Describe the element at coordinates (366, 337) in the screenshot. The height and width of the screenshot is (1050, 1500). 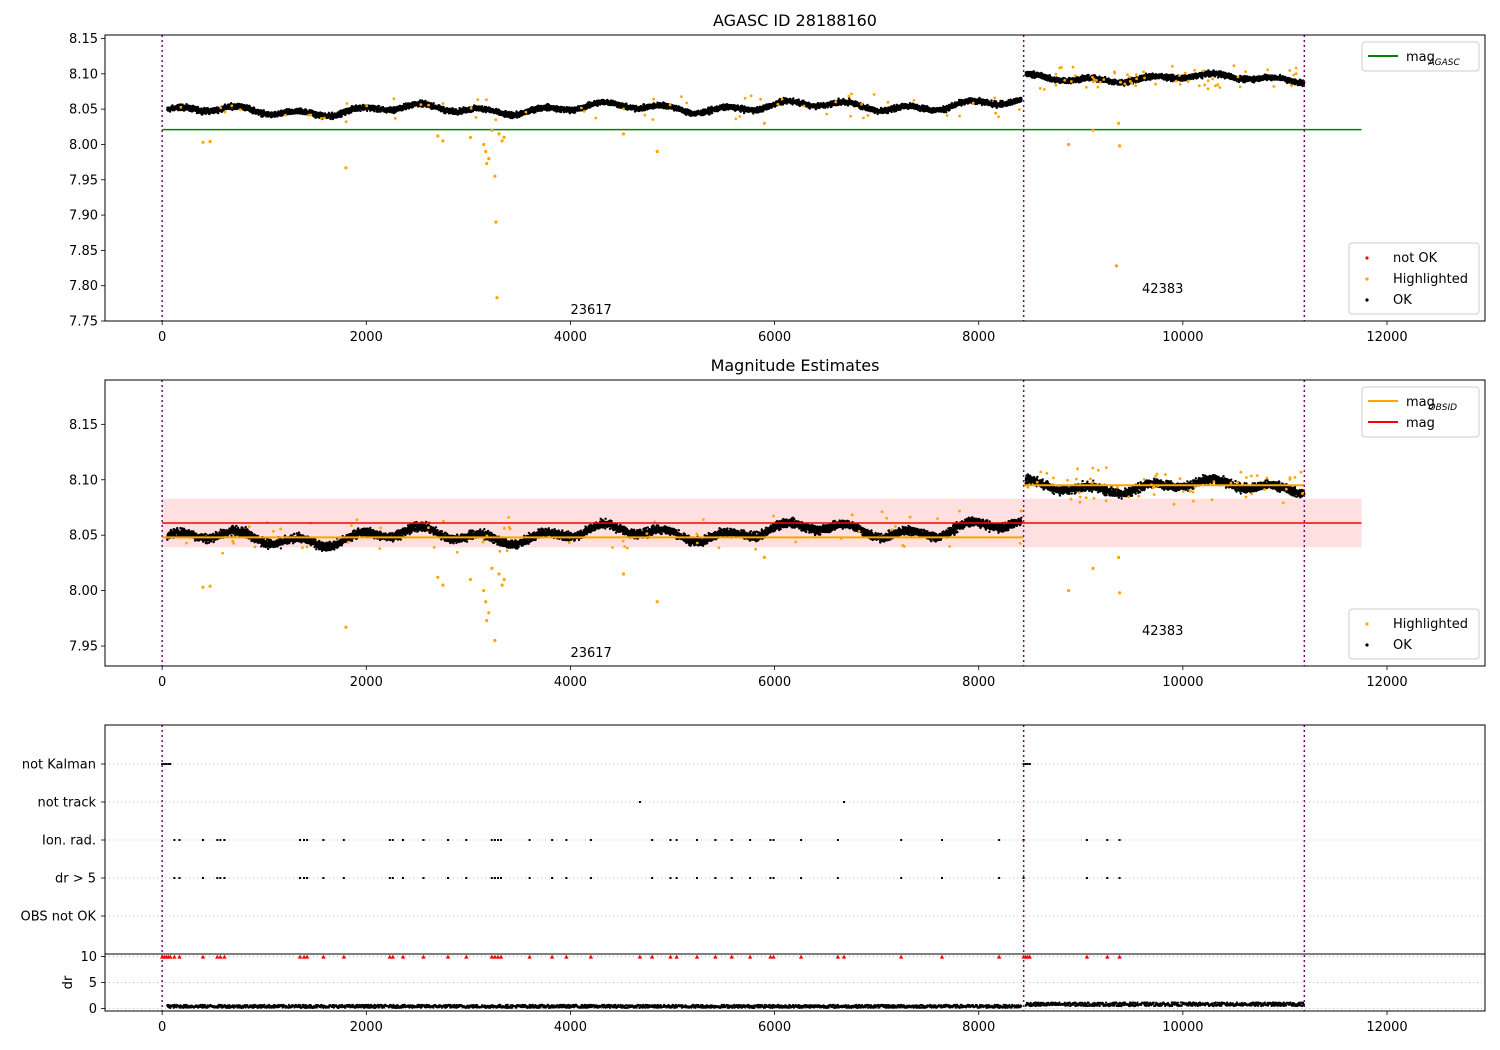
I see `panel1-xtick-label: 2000` at that location.